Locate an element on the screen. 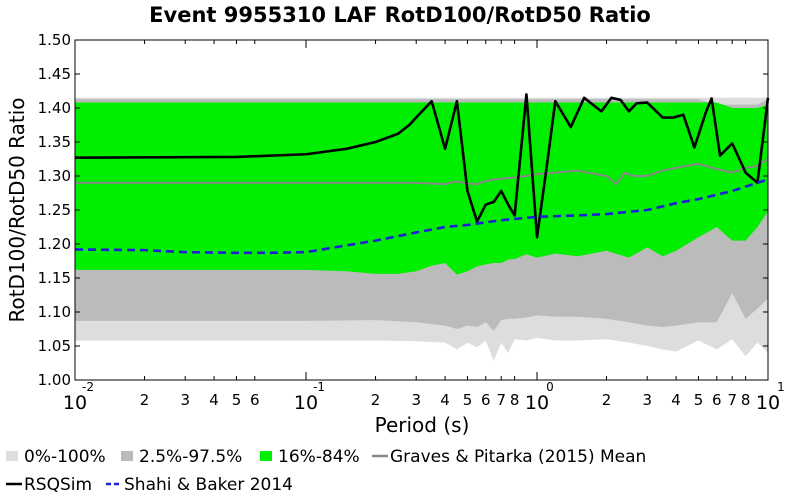 Image resolution: width=800 pixels, height=500 pixels. legend-label: RSQSim is located at coordinates (58, 485).